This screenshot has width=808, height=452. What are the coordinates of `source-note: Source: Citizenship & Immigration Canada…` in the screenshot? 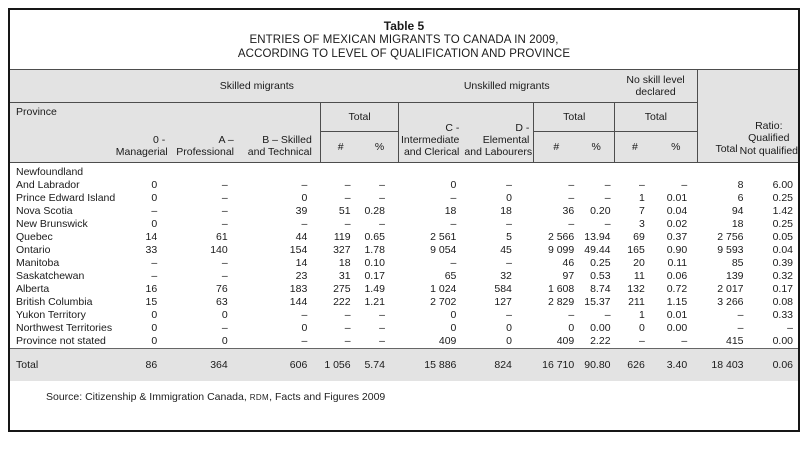 It's located at (404, 392).